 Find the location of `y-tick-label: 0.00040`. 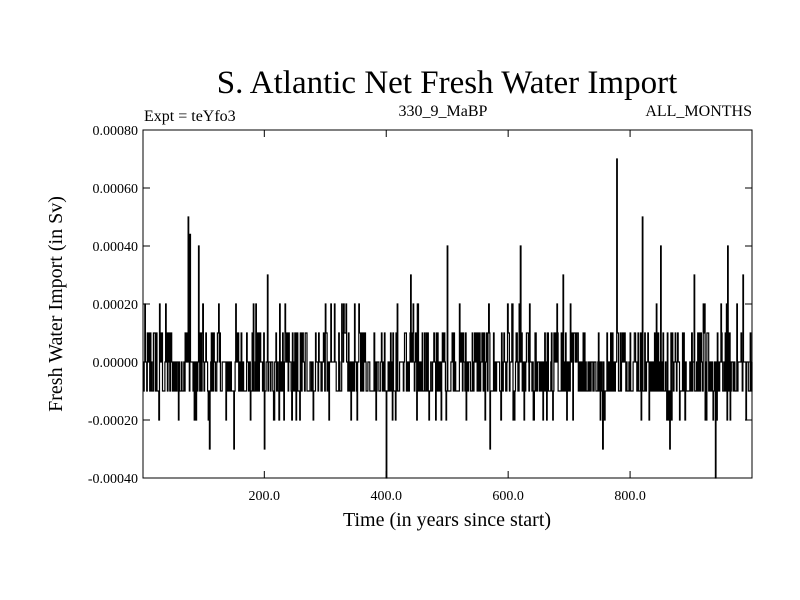

y-tick-label: 0.00040 is located at coordinates (116, 247).